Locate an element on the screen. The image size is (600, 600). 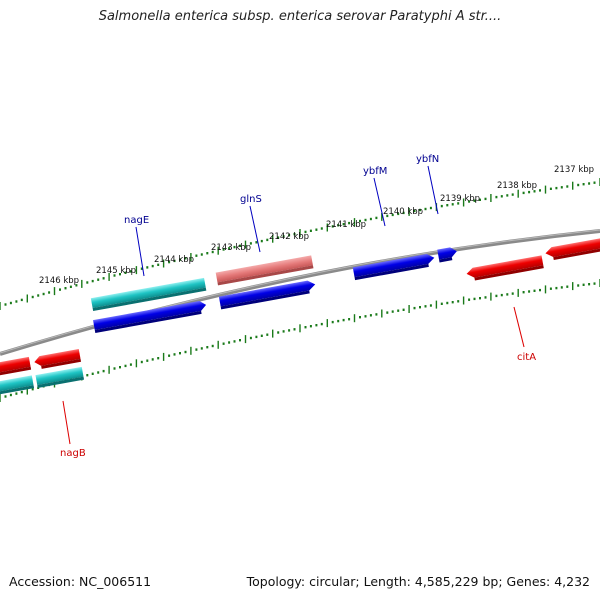
scale-label-2137: 2137 kbp is located at coordinates (574, 170).